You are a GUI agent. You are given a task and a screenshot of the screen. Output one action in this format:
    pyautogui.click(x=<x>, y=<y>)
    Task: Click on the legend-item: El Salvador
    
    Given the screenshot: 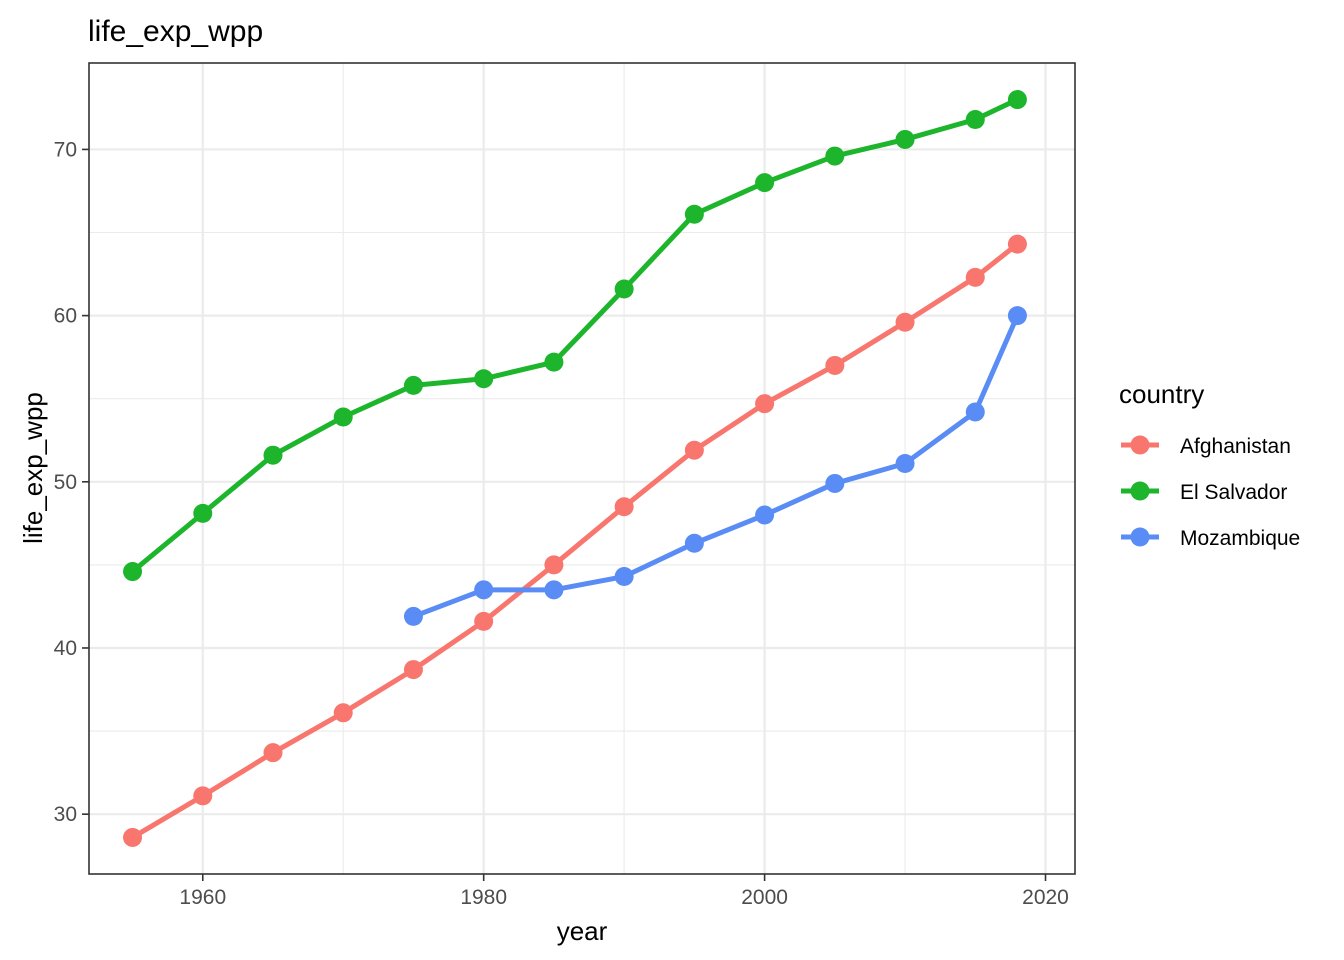 What is the action you would take?
    pyautogui.click(x=1204, y=492)
    